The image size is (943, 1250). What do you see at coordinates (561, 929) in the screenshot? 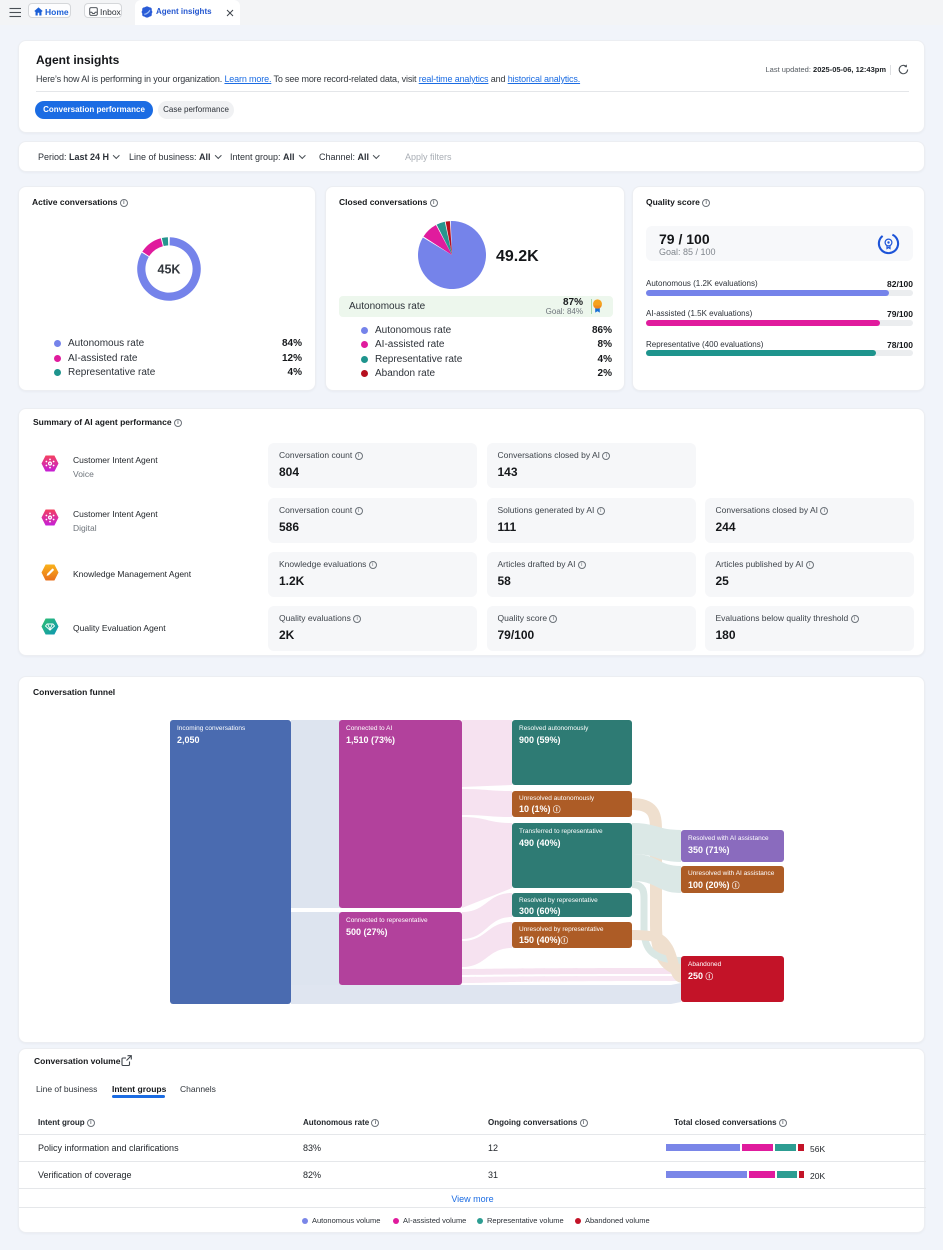
I see `svg-text: Unresolved by representative` at bounding box center [561, 929].